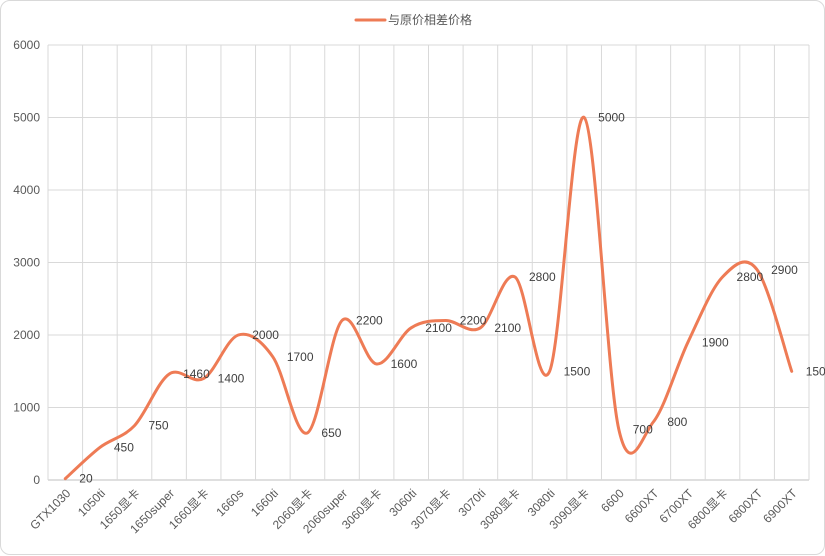  I want to click on x-tick-label: 6600, so click(612, 500).